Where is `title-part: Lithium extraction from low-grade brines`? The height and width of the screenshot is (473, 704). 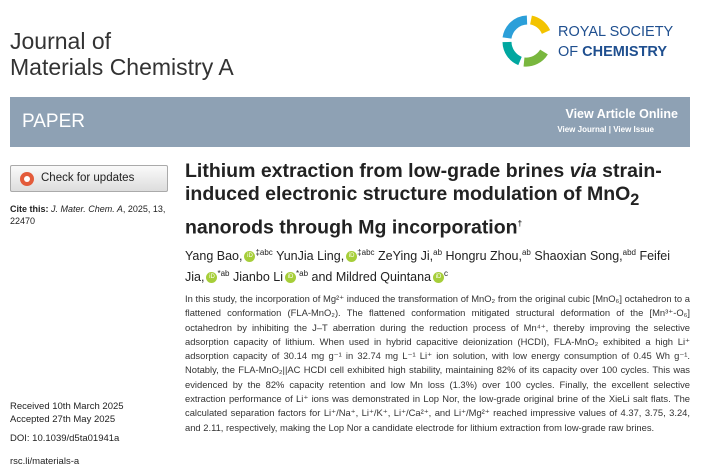
title-part: Lithium extraction from low-grade brines is located at coordinates (377, 171).